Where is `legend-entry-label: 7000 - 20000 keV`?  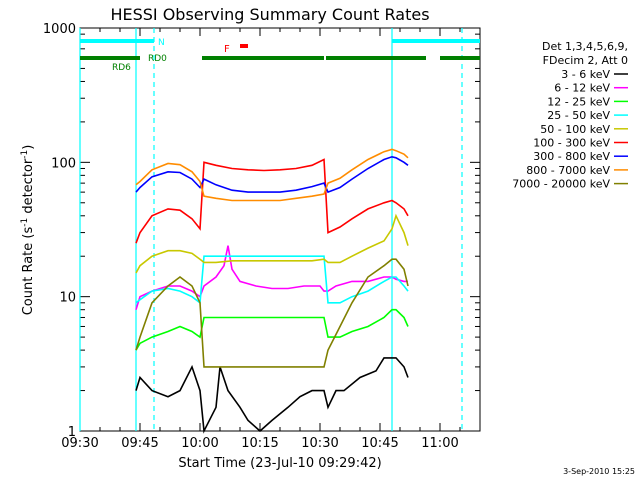
legend-entry-label: 7000 - 20000 keV is located at coordinates (561, 184).